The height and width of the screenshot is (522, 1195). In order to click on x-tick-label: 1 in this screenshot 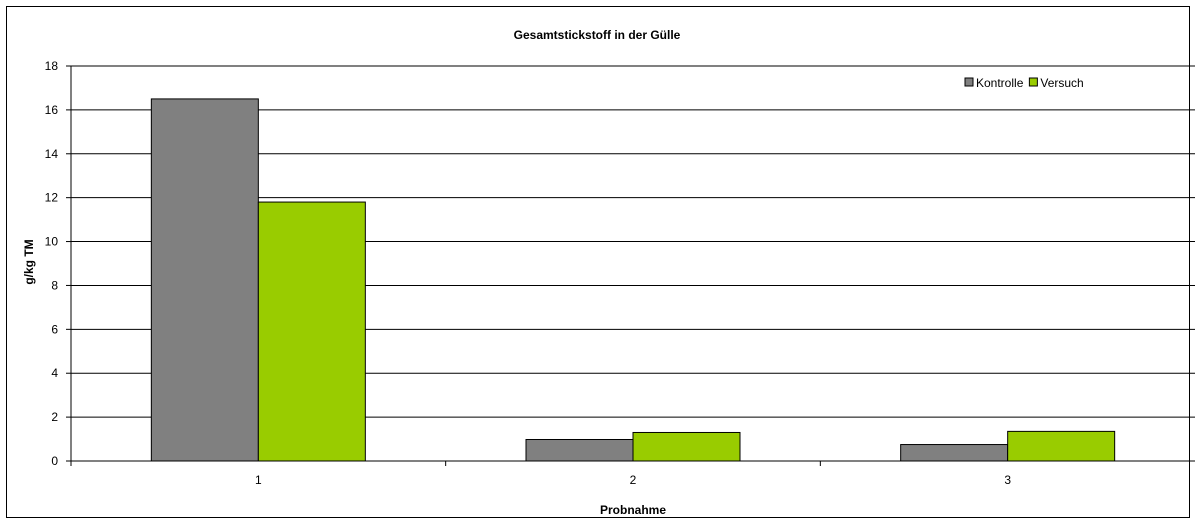, I will do `click(258, 480)`.